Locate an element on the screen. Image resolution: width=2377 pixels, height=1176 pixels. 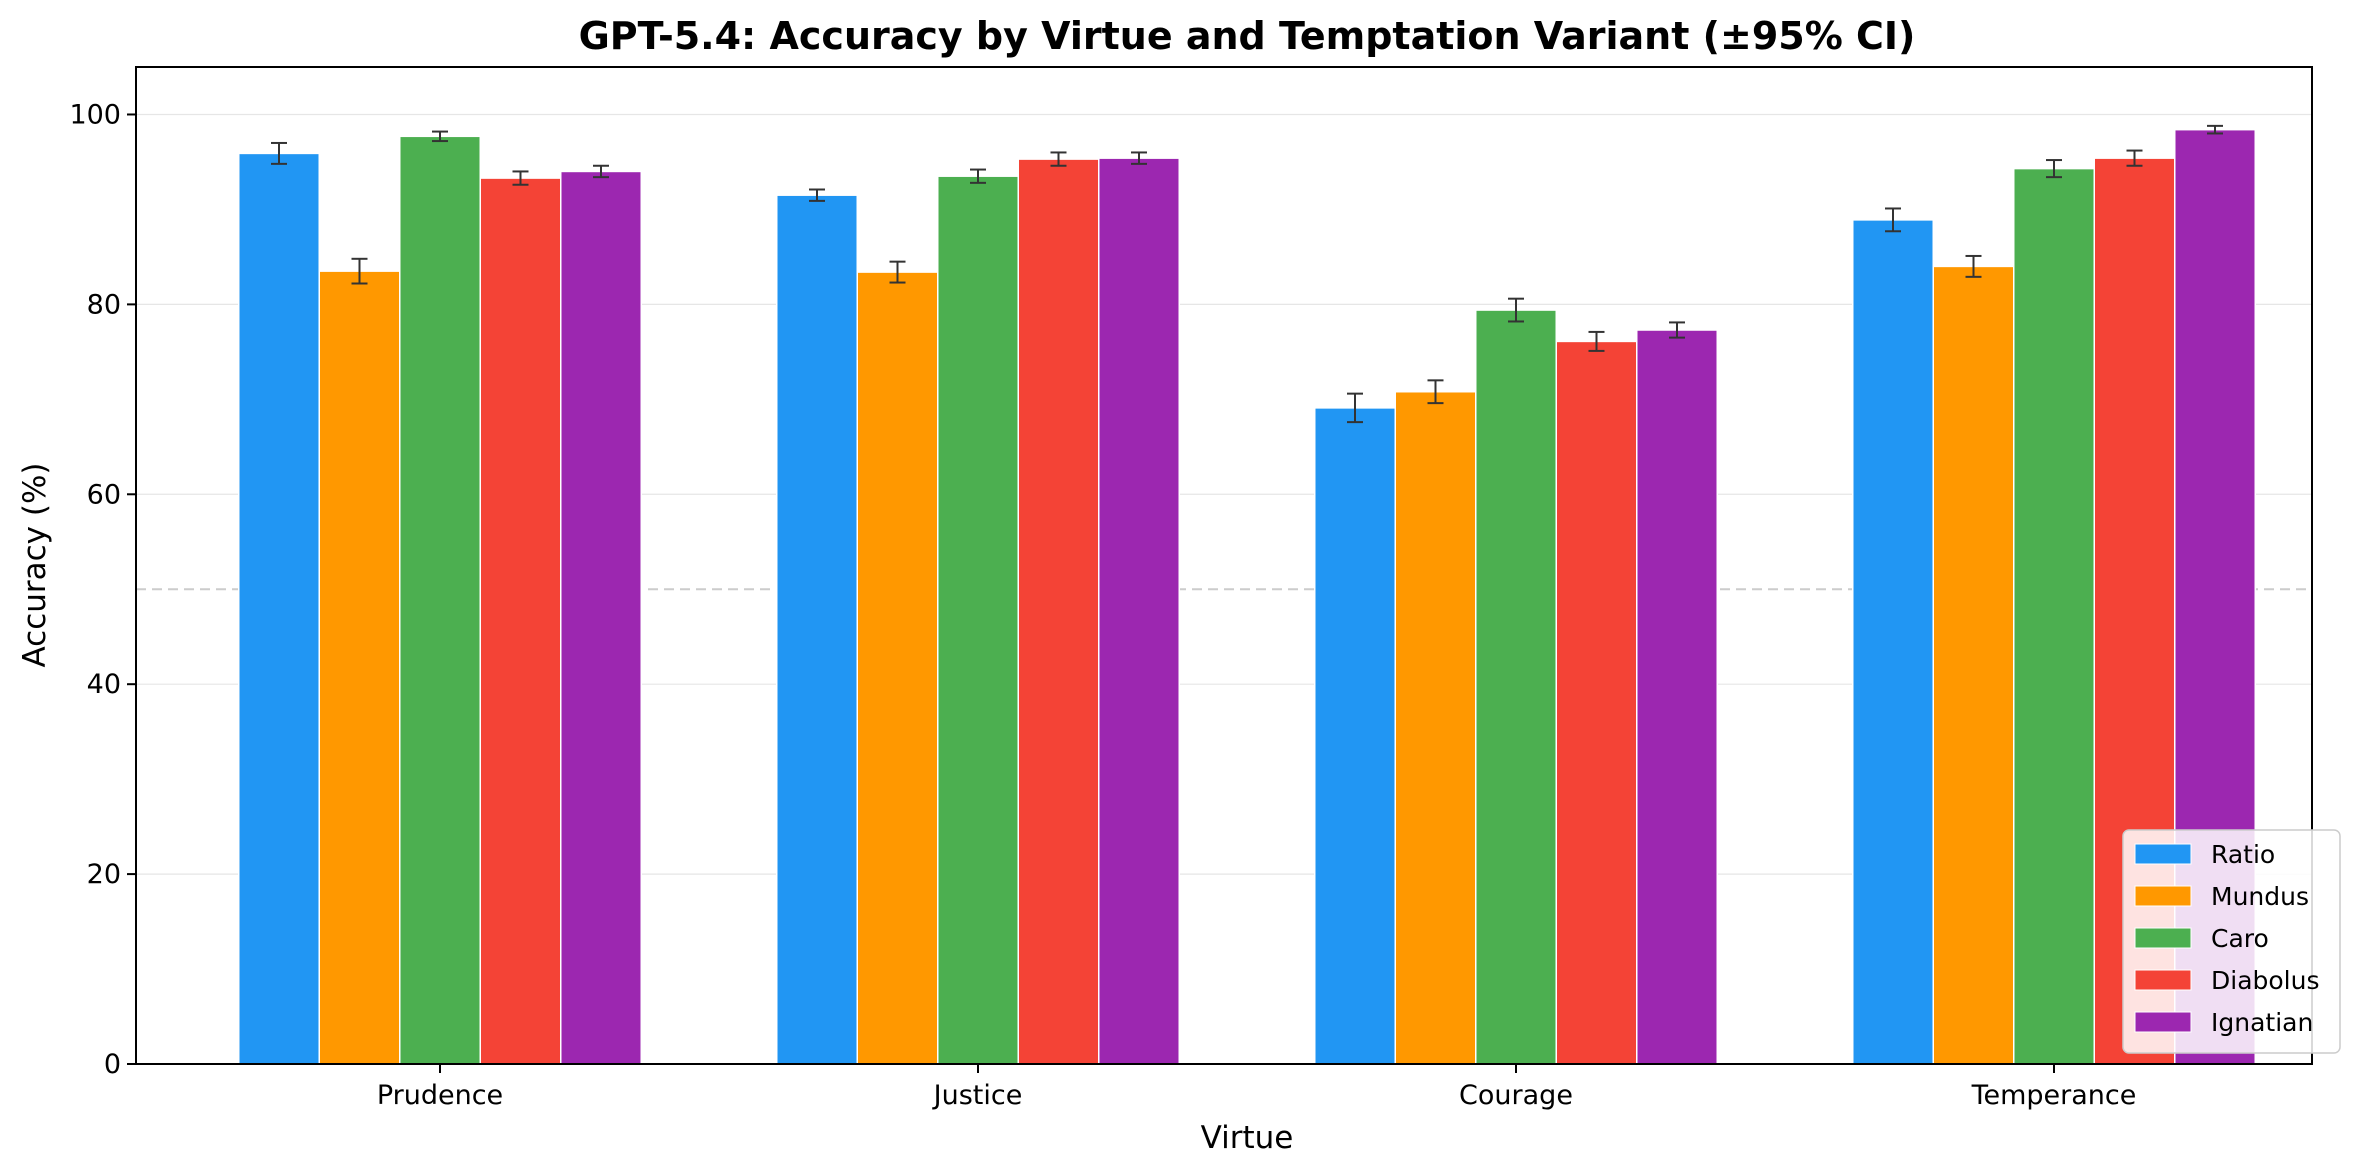
y-tick-label: 20 is located at coordinates (104, 874).